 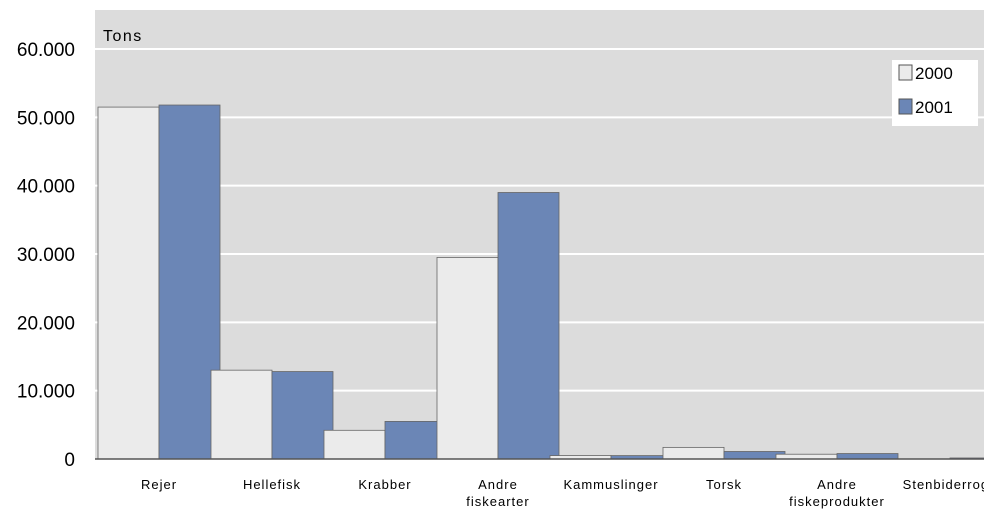 I want to click on x-tick-label: fiskearter, so click(x=497, y=501).